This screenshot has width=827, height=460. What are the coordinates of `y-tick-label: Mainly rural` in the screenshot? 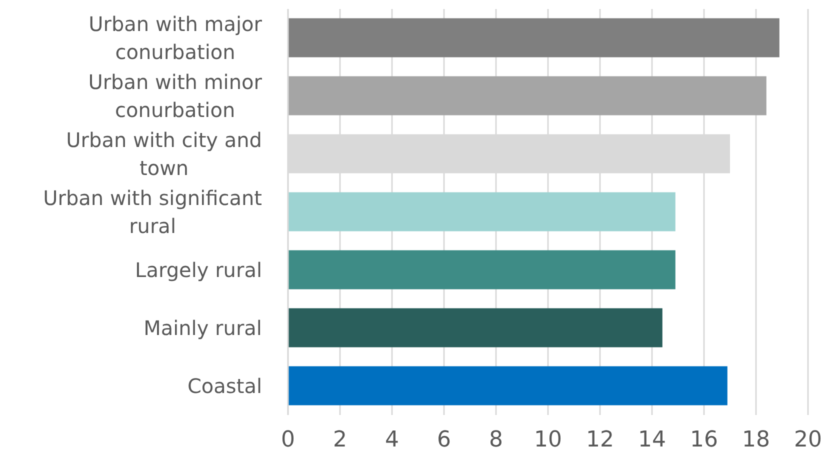 It's located at (203, 328).